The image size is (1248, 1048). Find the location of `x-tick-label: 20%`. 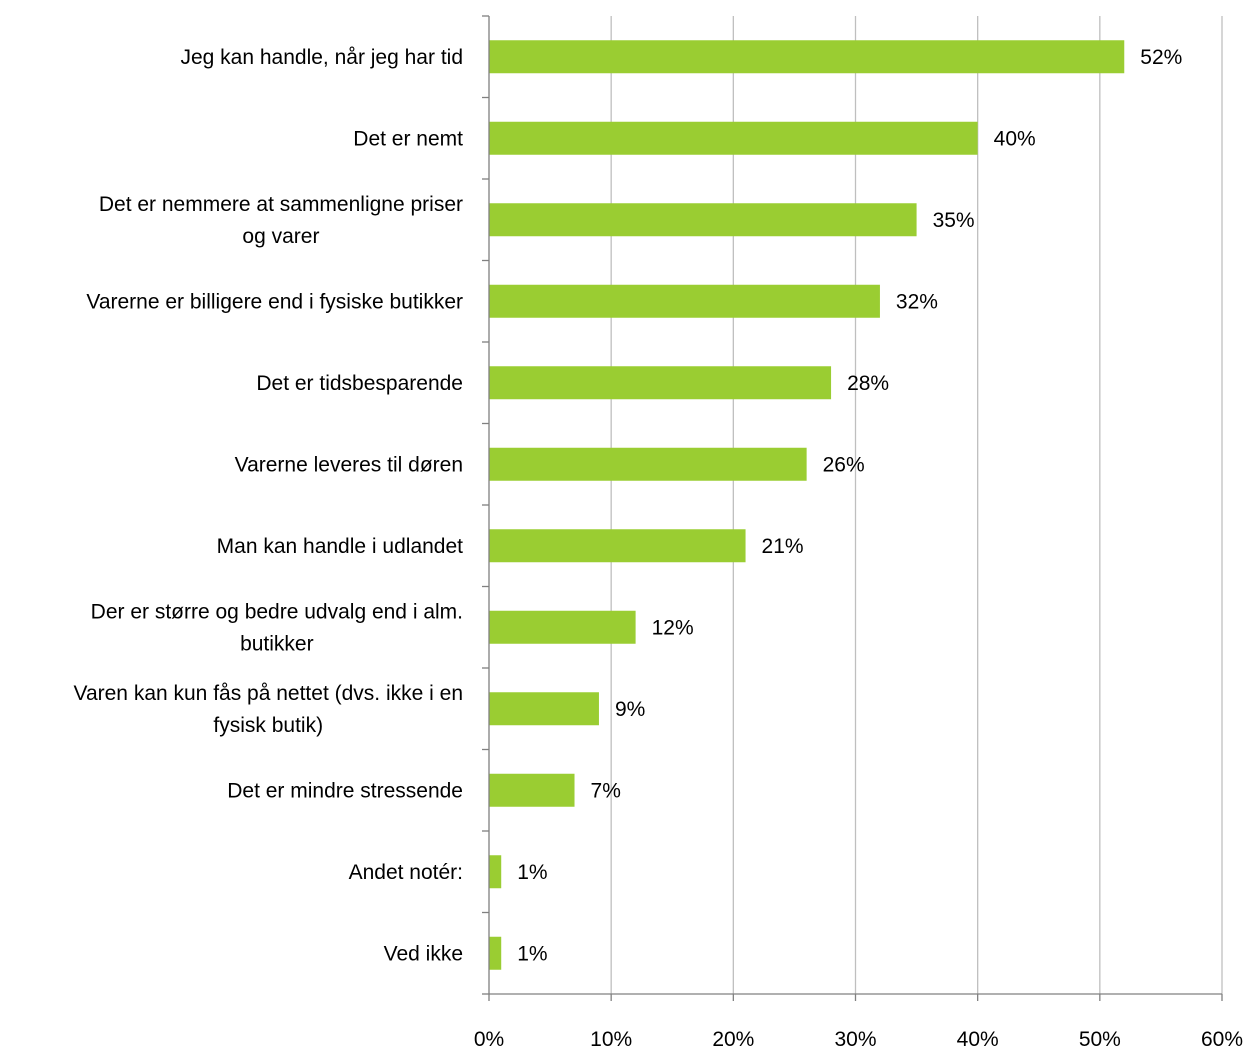

x-tick-label: 20% is located at coordinates (733, 1038).